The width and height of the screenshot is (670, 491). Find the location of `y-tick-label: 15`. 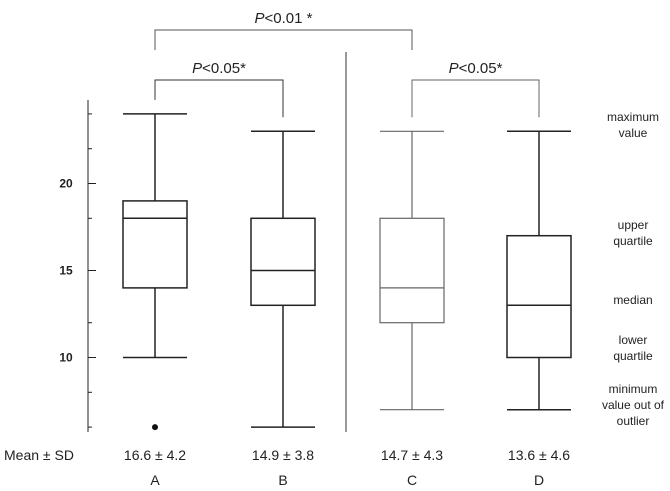

y-tick-label: 15 is located at coordinates (66, 271).